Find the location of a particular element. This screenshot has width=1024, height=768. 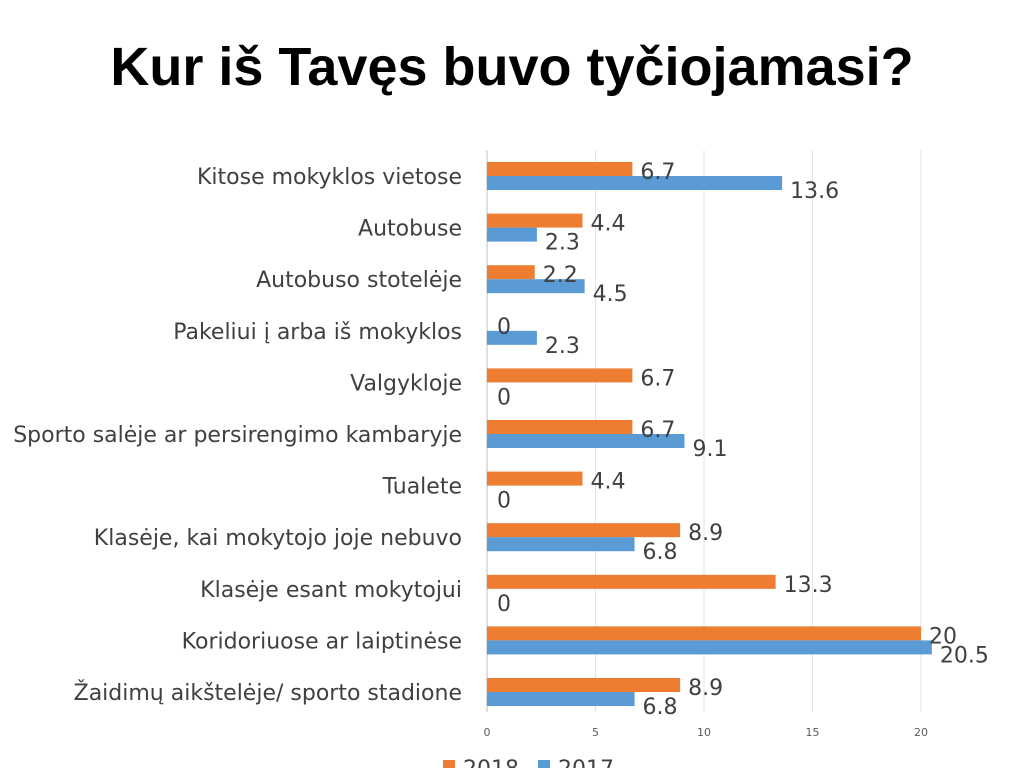

legend-swatch-2017 is located at coordinates (544, 764).